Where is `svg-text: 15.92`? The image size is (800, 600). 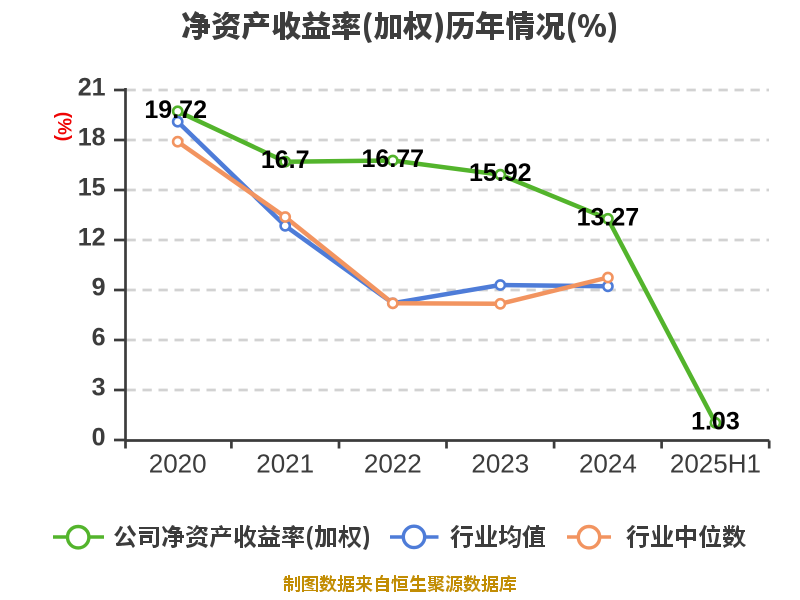
svg-text: 15.92 is located at coordinates (500, 173).